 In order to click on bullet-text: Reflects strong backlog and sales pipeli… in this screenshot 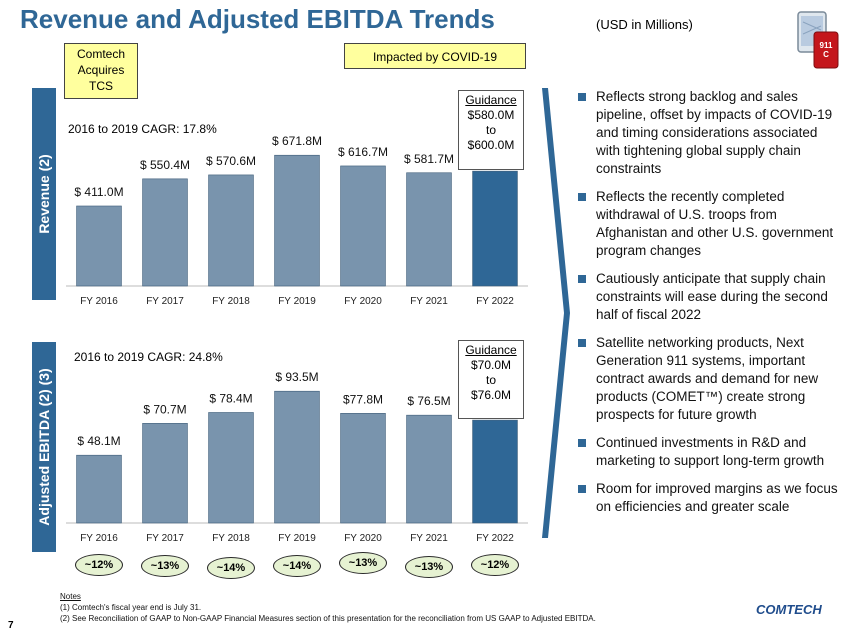, I will do `click(714, 132)`.